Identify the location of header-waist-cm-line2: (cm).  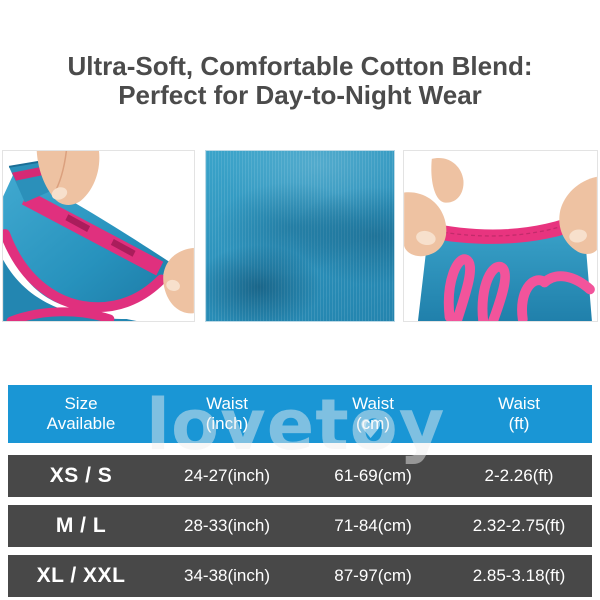
(373, 423).